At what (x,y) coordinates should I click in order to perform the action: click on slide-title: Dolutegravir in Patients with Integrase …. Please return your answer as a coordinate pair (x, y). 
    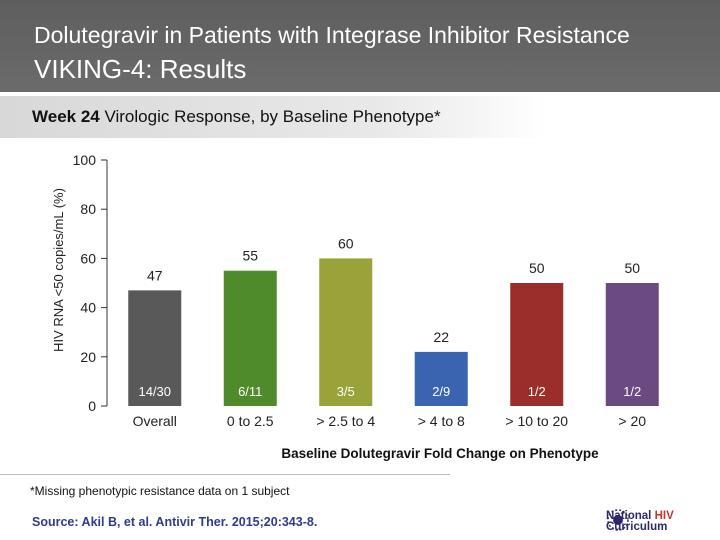
    Looking at the image, I should click on (332, 35).